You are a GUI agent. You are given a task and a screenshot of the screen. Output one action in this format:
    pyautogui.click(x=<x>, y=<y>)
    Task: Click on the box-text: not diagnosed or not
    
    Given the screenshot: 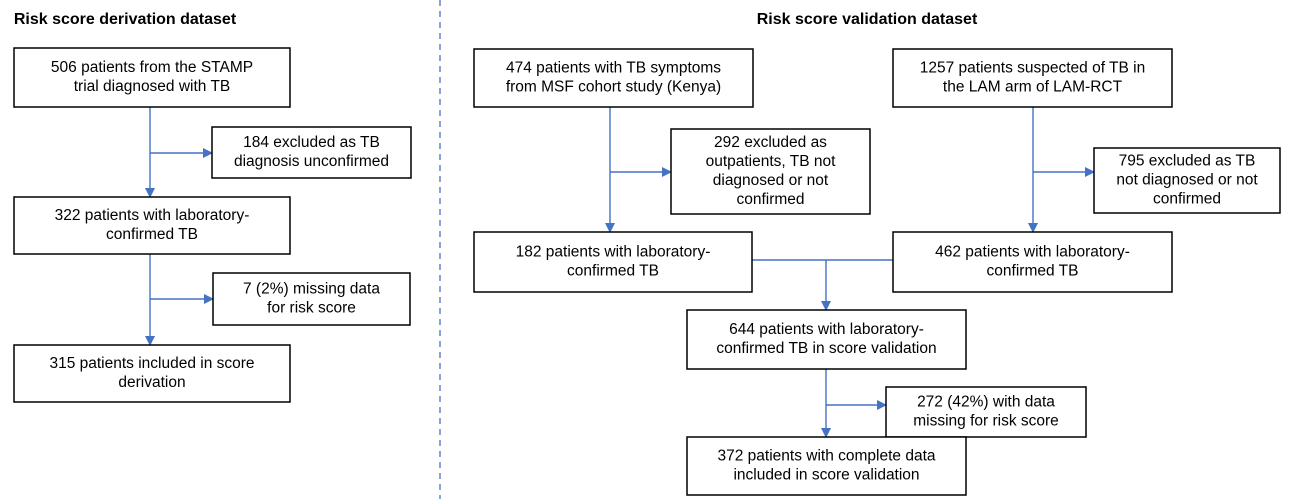 What is the action you would take?
    pyautogui.click(x=1187, y=180)
    